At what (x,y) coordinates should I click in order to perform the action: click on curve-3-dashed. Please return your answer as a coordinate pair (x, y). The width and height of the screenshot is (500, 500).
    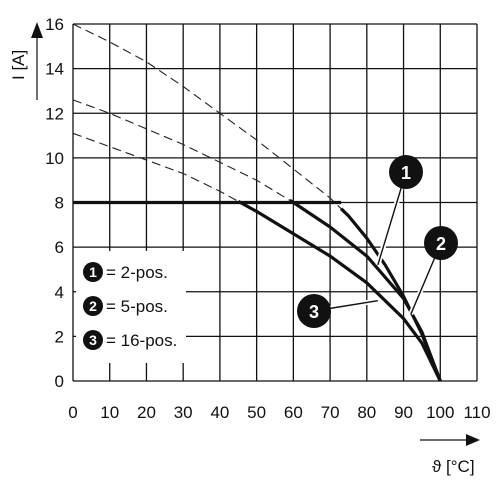
    Looking at the image, I should click on (155, 167).